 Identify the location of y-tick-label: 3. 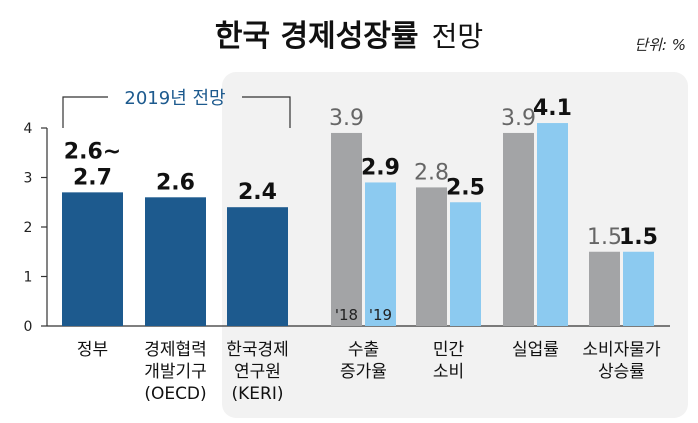
(28, 179).